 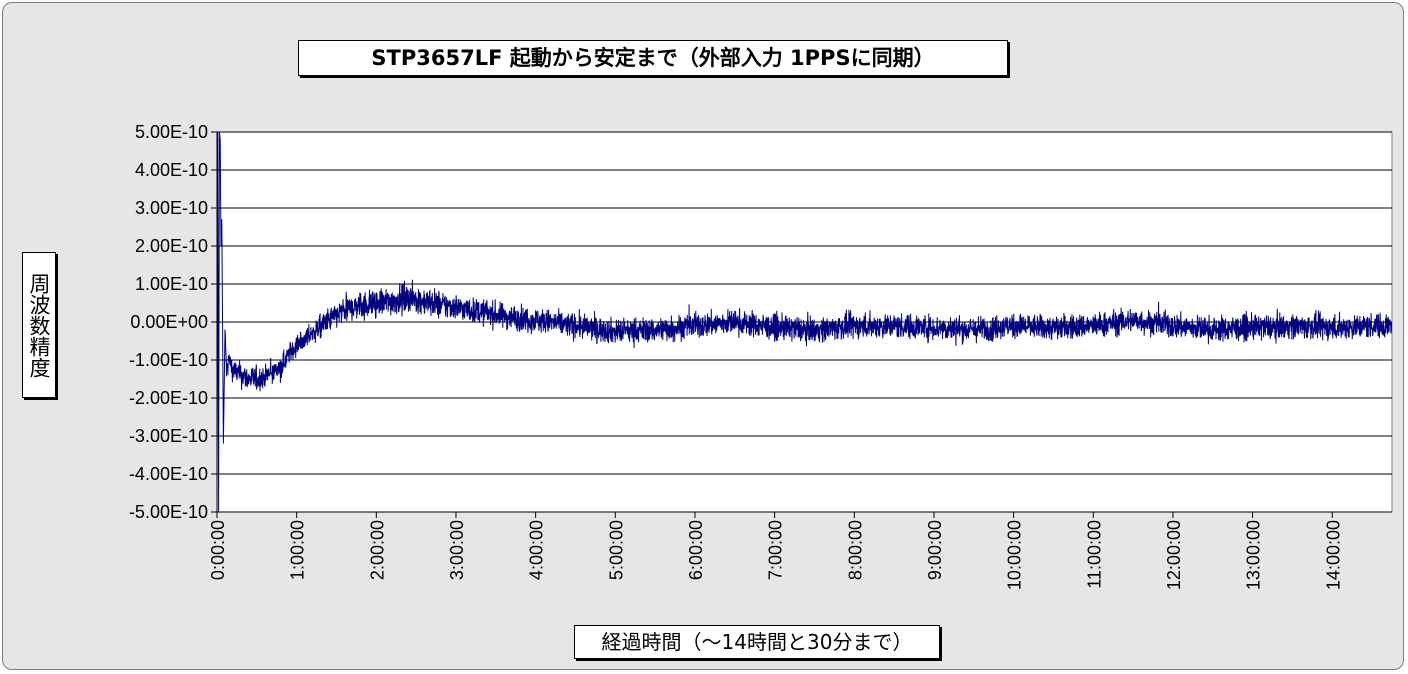 What do you see at coordinates (218, 550) in the screenshot?
I see `x-tick-label-0: 0:00:00` at bounding box center [218, 550].